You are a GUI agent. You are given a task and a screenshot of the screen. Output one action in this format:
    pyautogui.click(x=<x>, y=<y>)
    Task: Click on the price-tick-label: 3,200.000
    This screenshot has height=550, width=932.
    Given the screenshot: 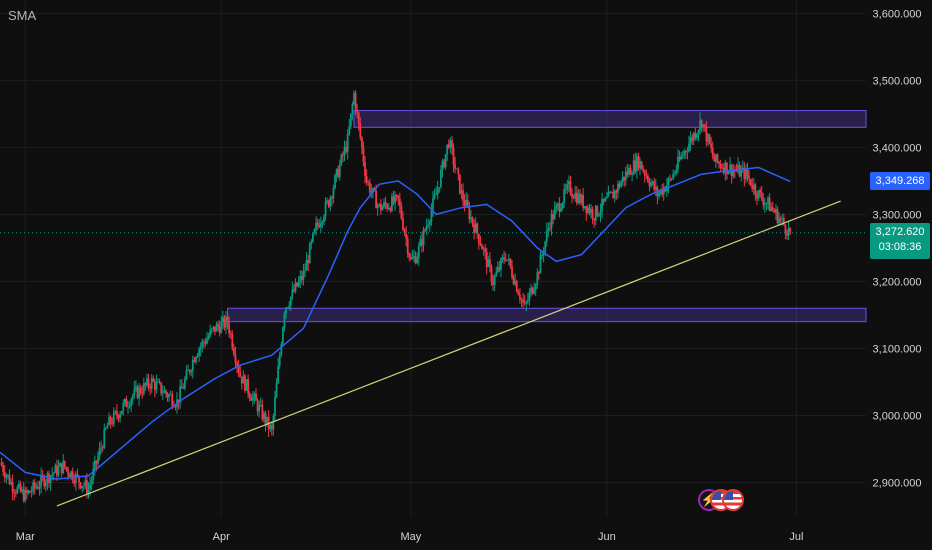 What is the action you would take?
    pyautogui.click(x=897, y=282)
    